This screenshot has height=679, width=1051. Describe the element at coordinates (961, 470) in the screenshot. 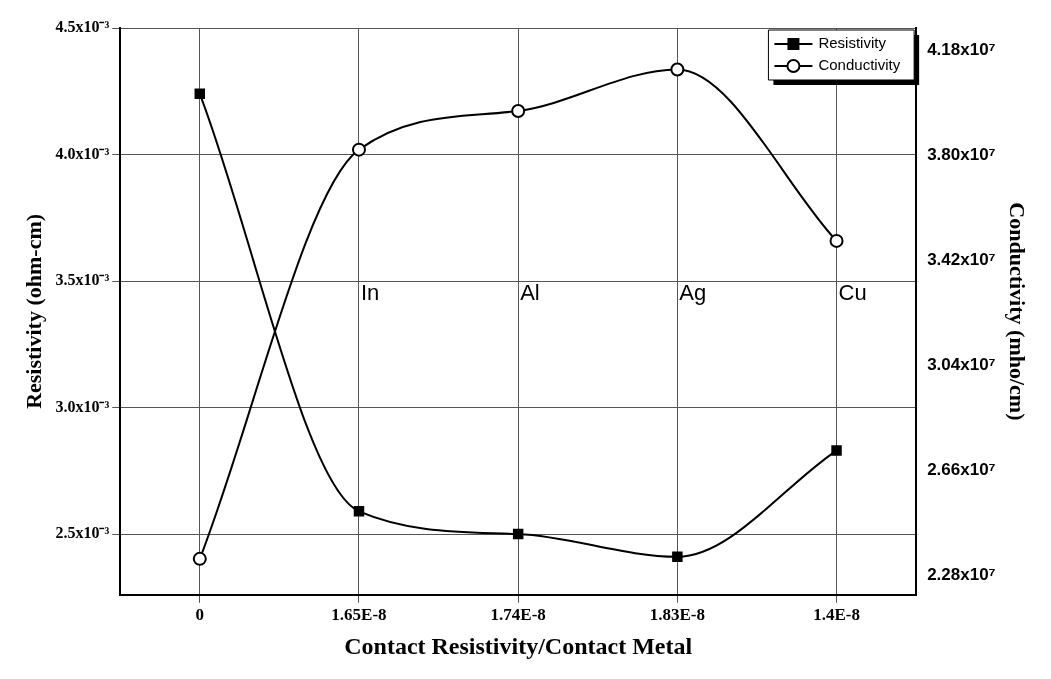

I see `y2-tick-label: 2.66x10⁷` at that location.